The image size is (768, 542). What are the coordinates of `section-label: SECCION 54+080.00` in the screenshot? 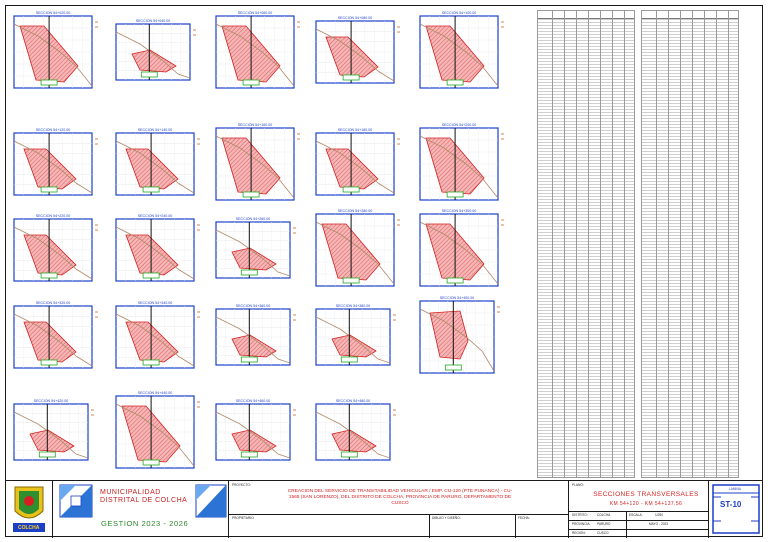 It's located at (355, 18).